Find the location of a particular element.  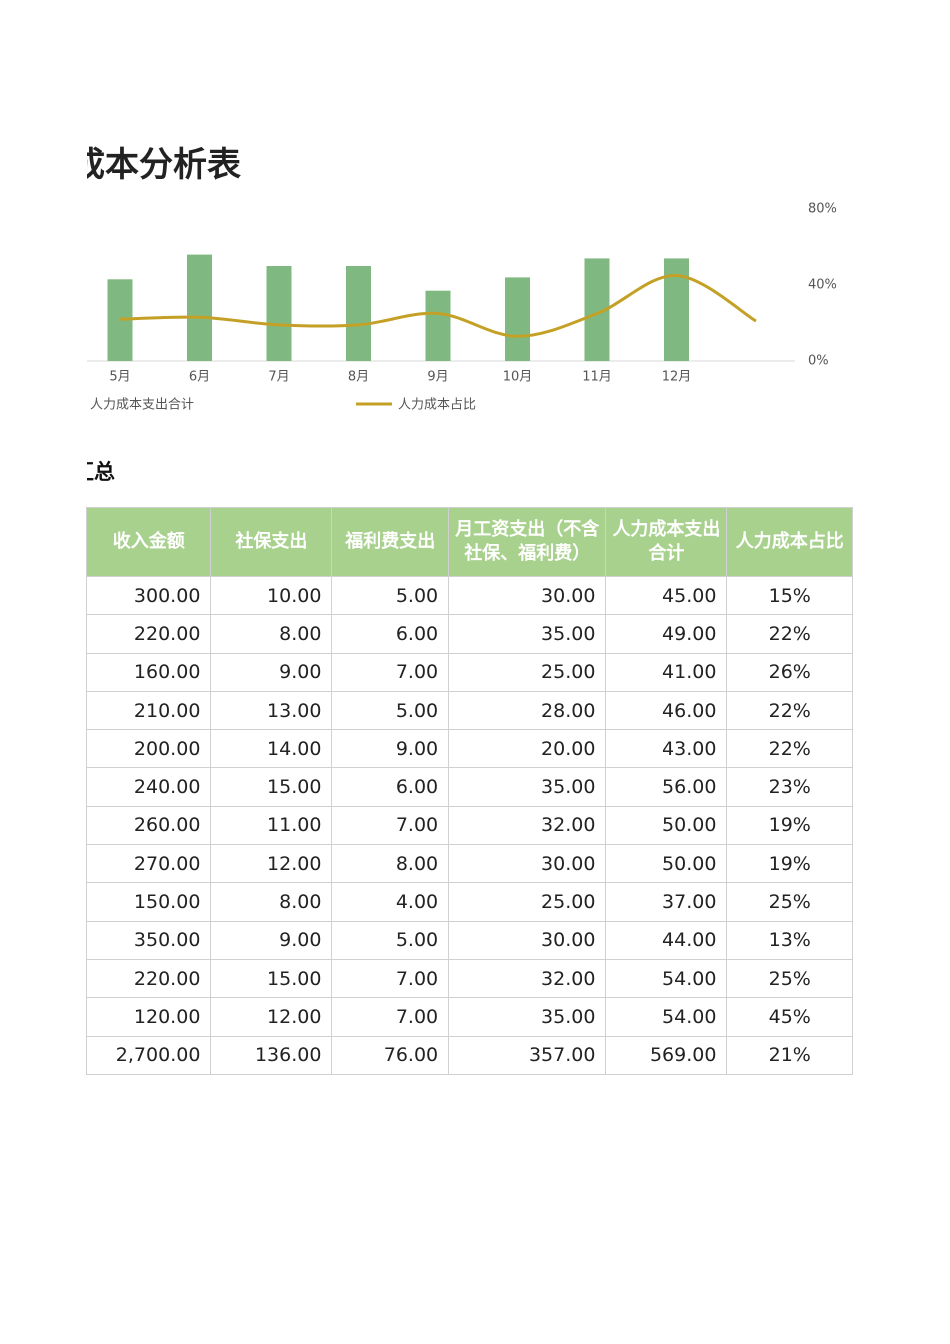

table-cell: 4.00 is located at coordinates (390, 902).